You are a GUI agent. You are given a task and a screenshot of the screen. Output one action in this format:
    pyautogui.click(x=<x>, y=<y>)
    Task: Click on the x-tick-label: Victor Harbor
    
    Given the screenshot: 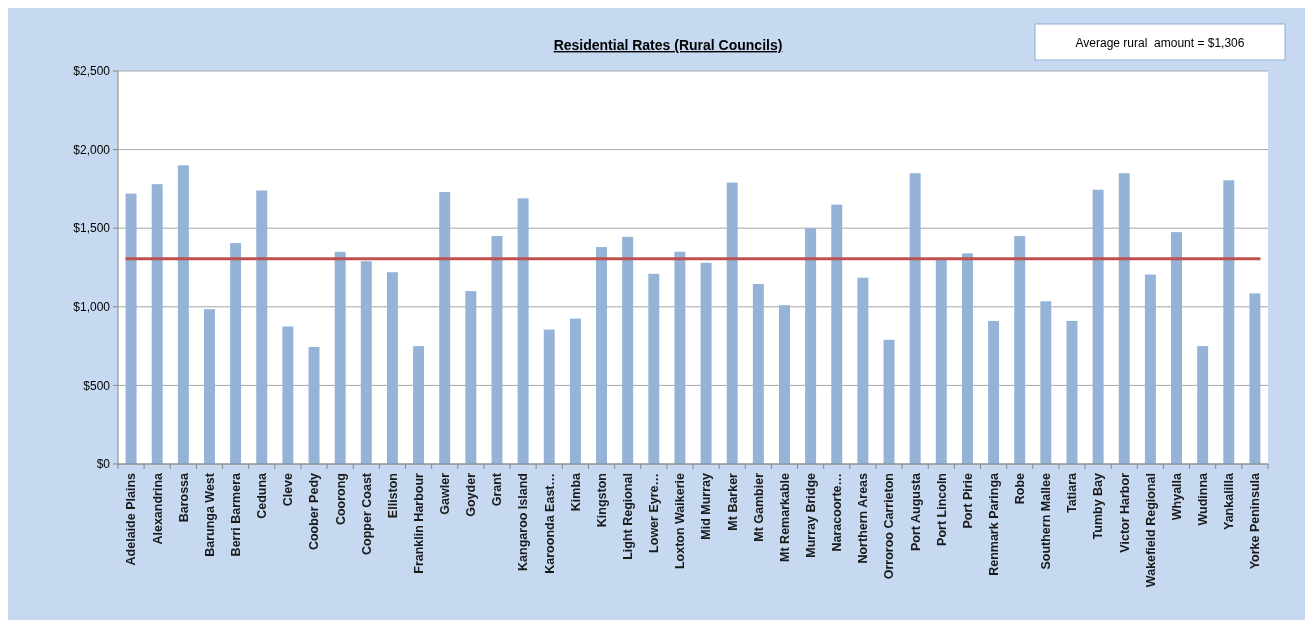 What is the action you would take?
    pyautogui.click(x=1124, y=512)
    